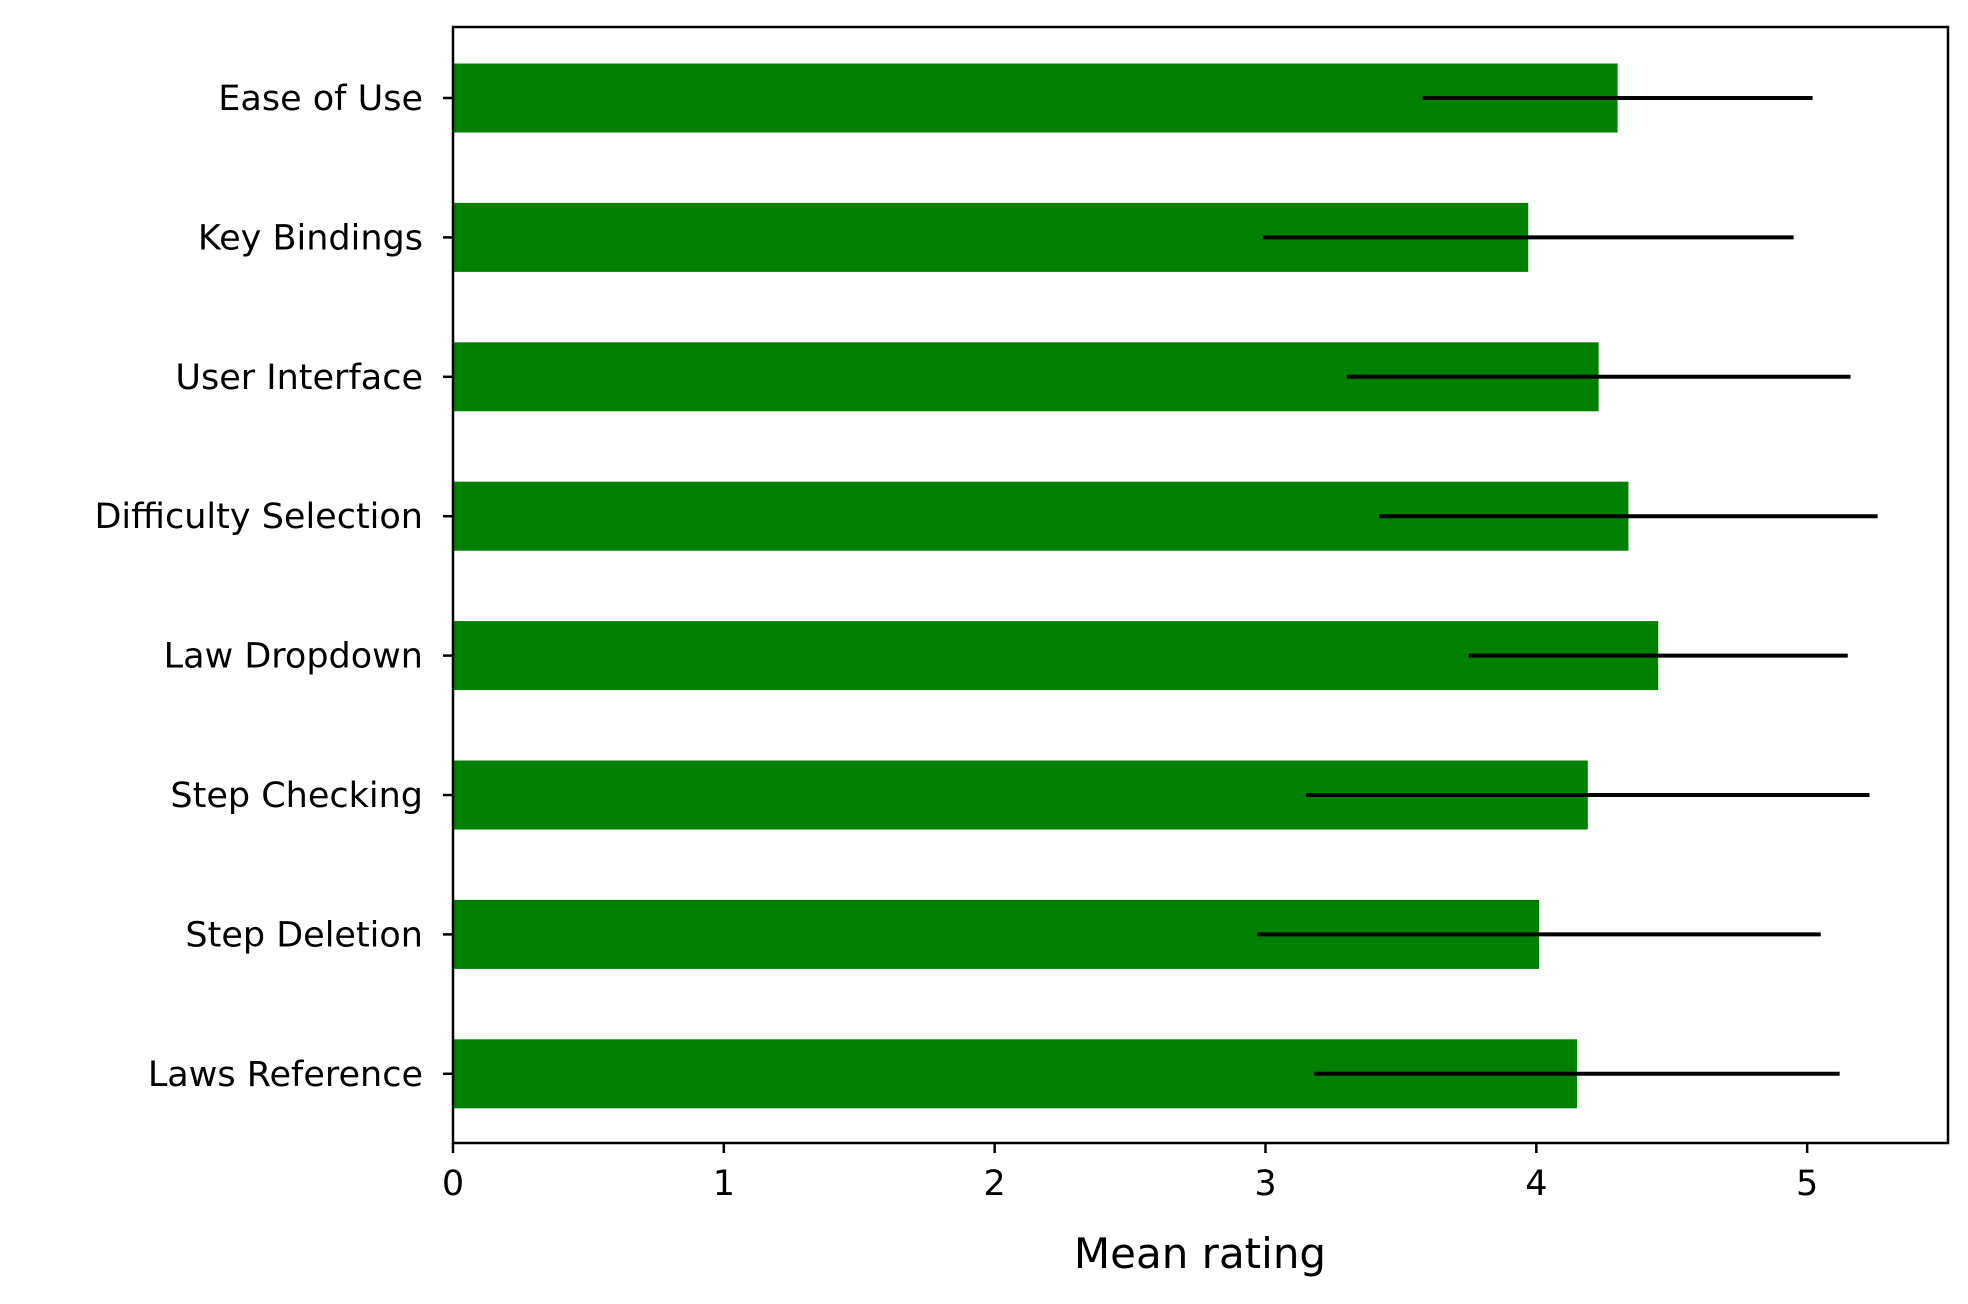 The width and height of the screenshot is (1968, 1304). What do you see at coordinates (1200, 1253) in the screenshot?
I see `x-axis-title: Mean rating` at bounding box center [1200, 1253].